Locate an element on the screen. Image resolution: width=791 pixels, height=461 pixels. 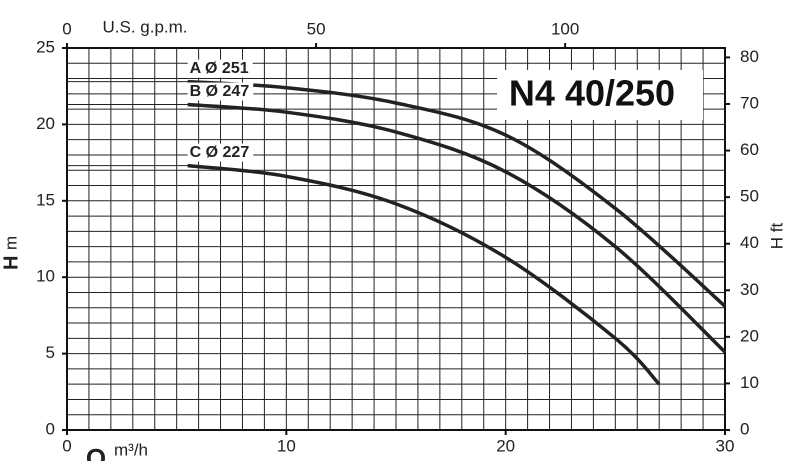
y2-tick-label: 80 is located at coordinates (749, 56).